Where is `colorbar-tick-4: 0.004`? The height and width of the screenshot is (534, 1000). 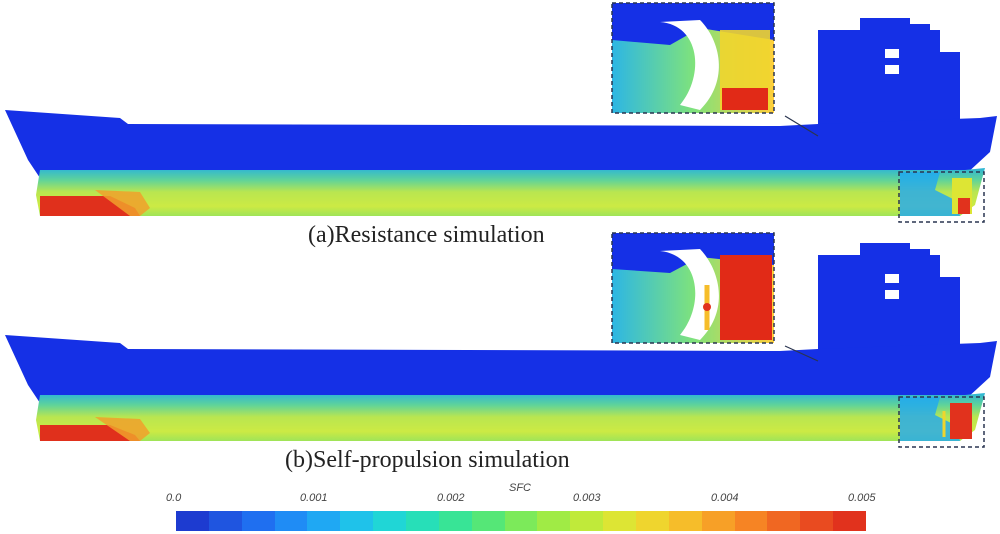
colorbar-tick-4: 0.004 is located at coordinates (725, 498).